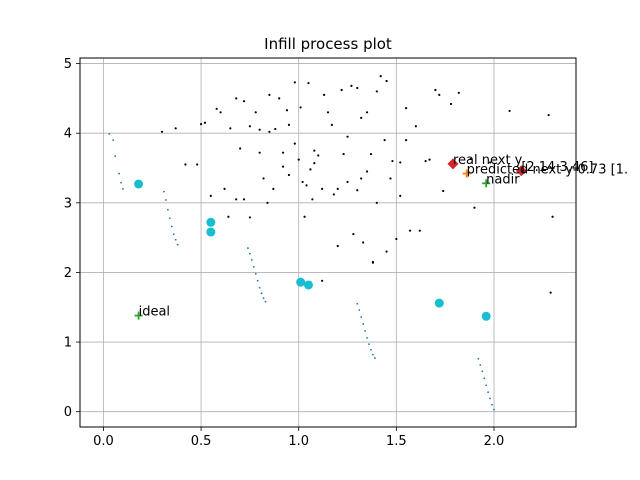 The image size is (640, 480). I want to click on x-tick-label: 1.5, so click(396, 441).